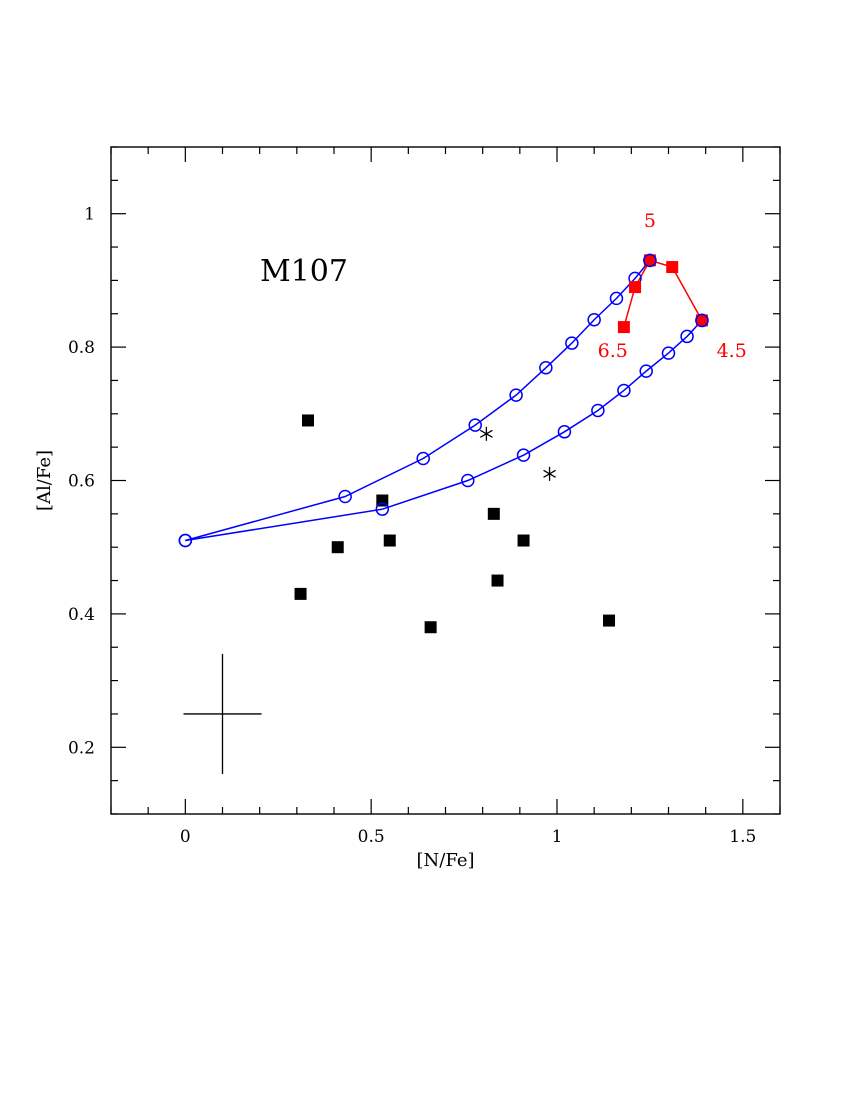  What do you see at coordinates (185, 837) in the screenshot?
I see `x-tick-label: 0` at bounding box center [185, 837].